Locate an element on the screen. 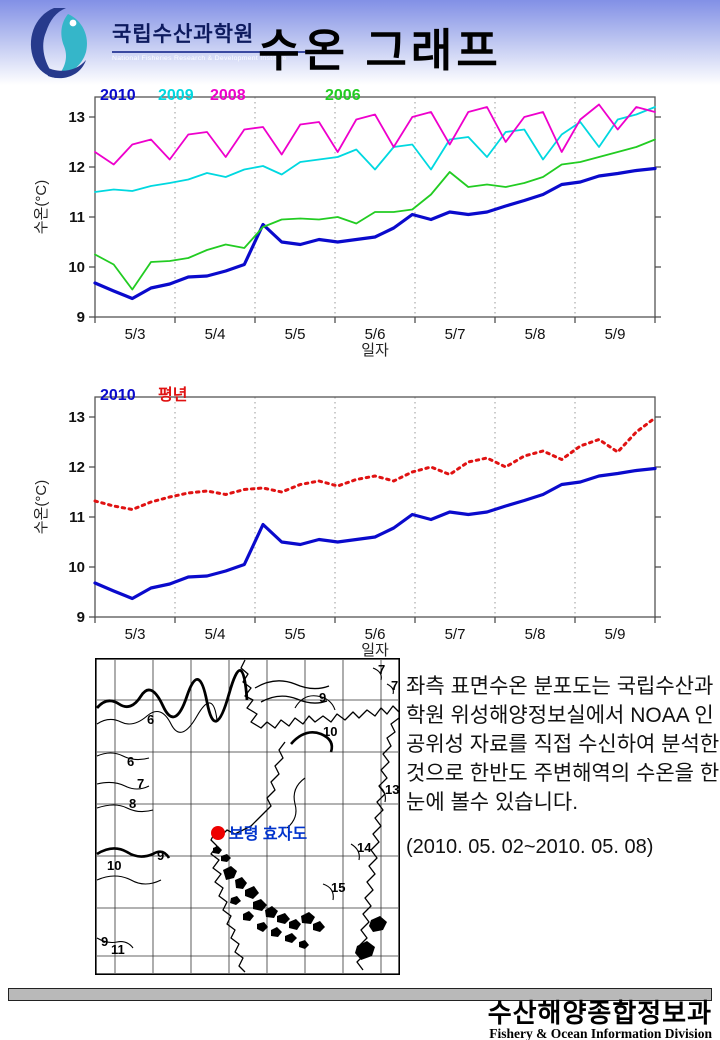  institute-logo-icon is located at coordinates (59, 43).